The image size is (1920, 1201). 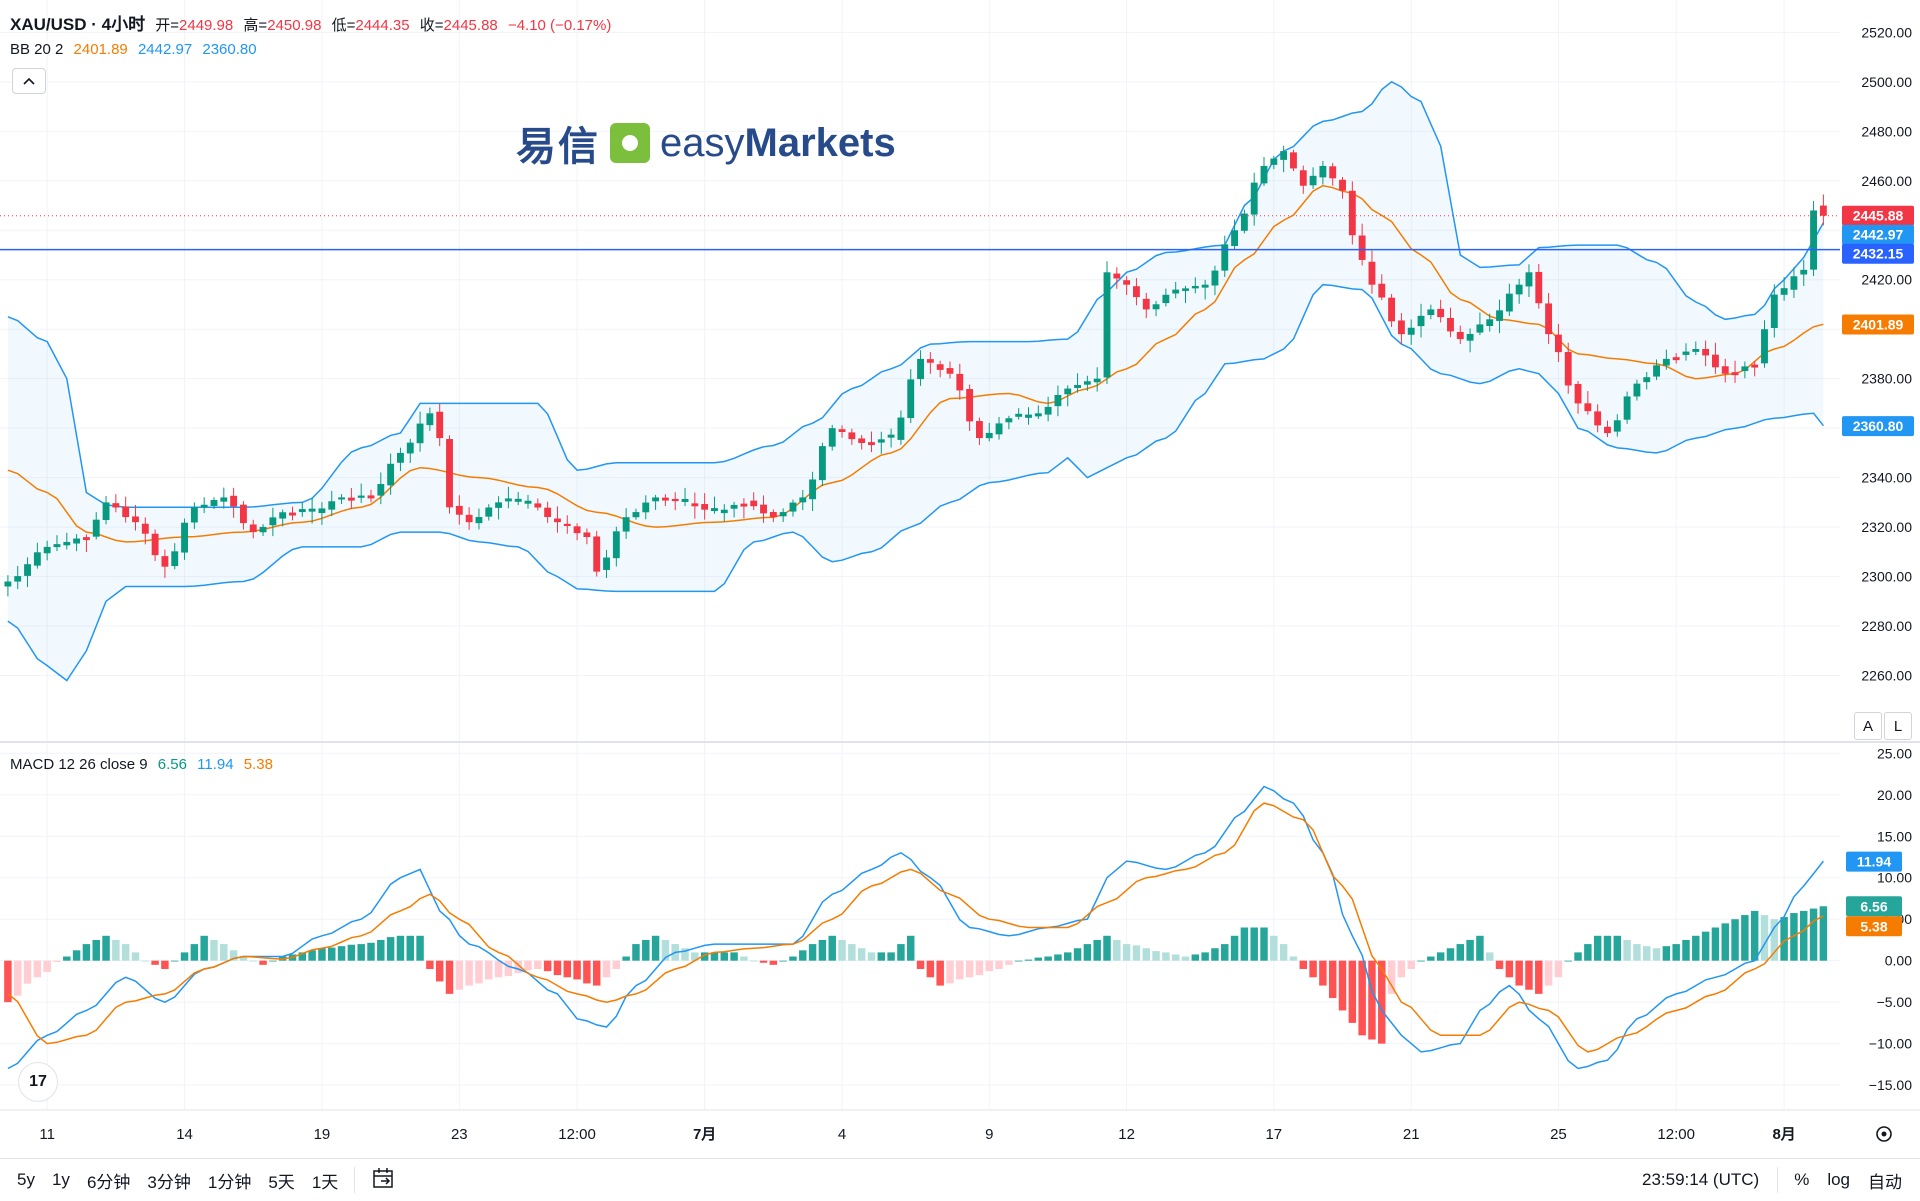 I want to click on collapse-legend-button, so click(x=29, y=81).